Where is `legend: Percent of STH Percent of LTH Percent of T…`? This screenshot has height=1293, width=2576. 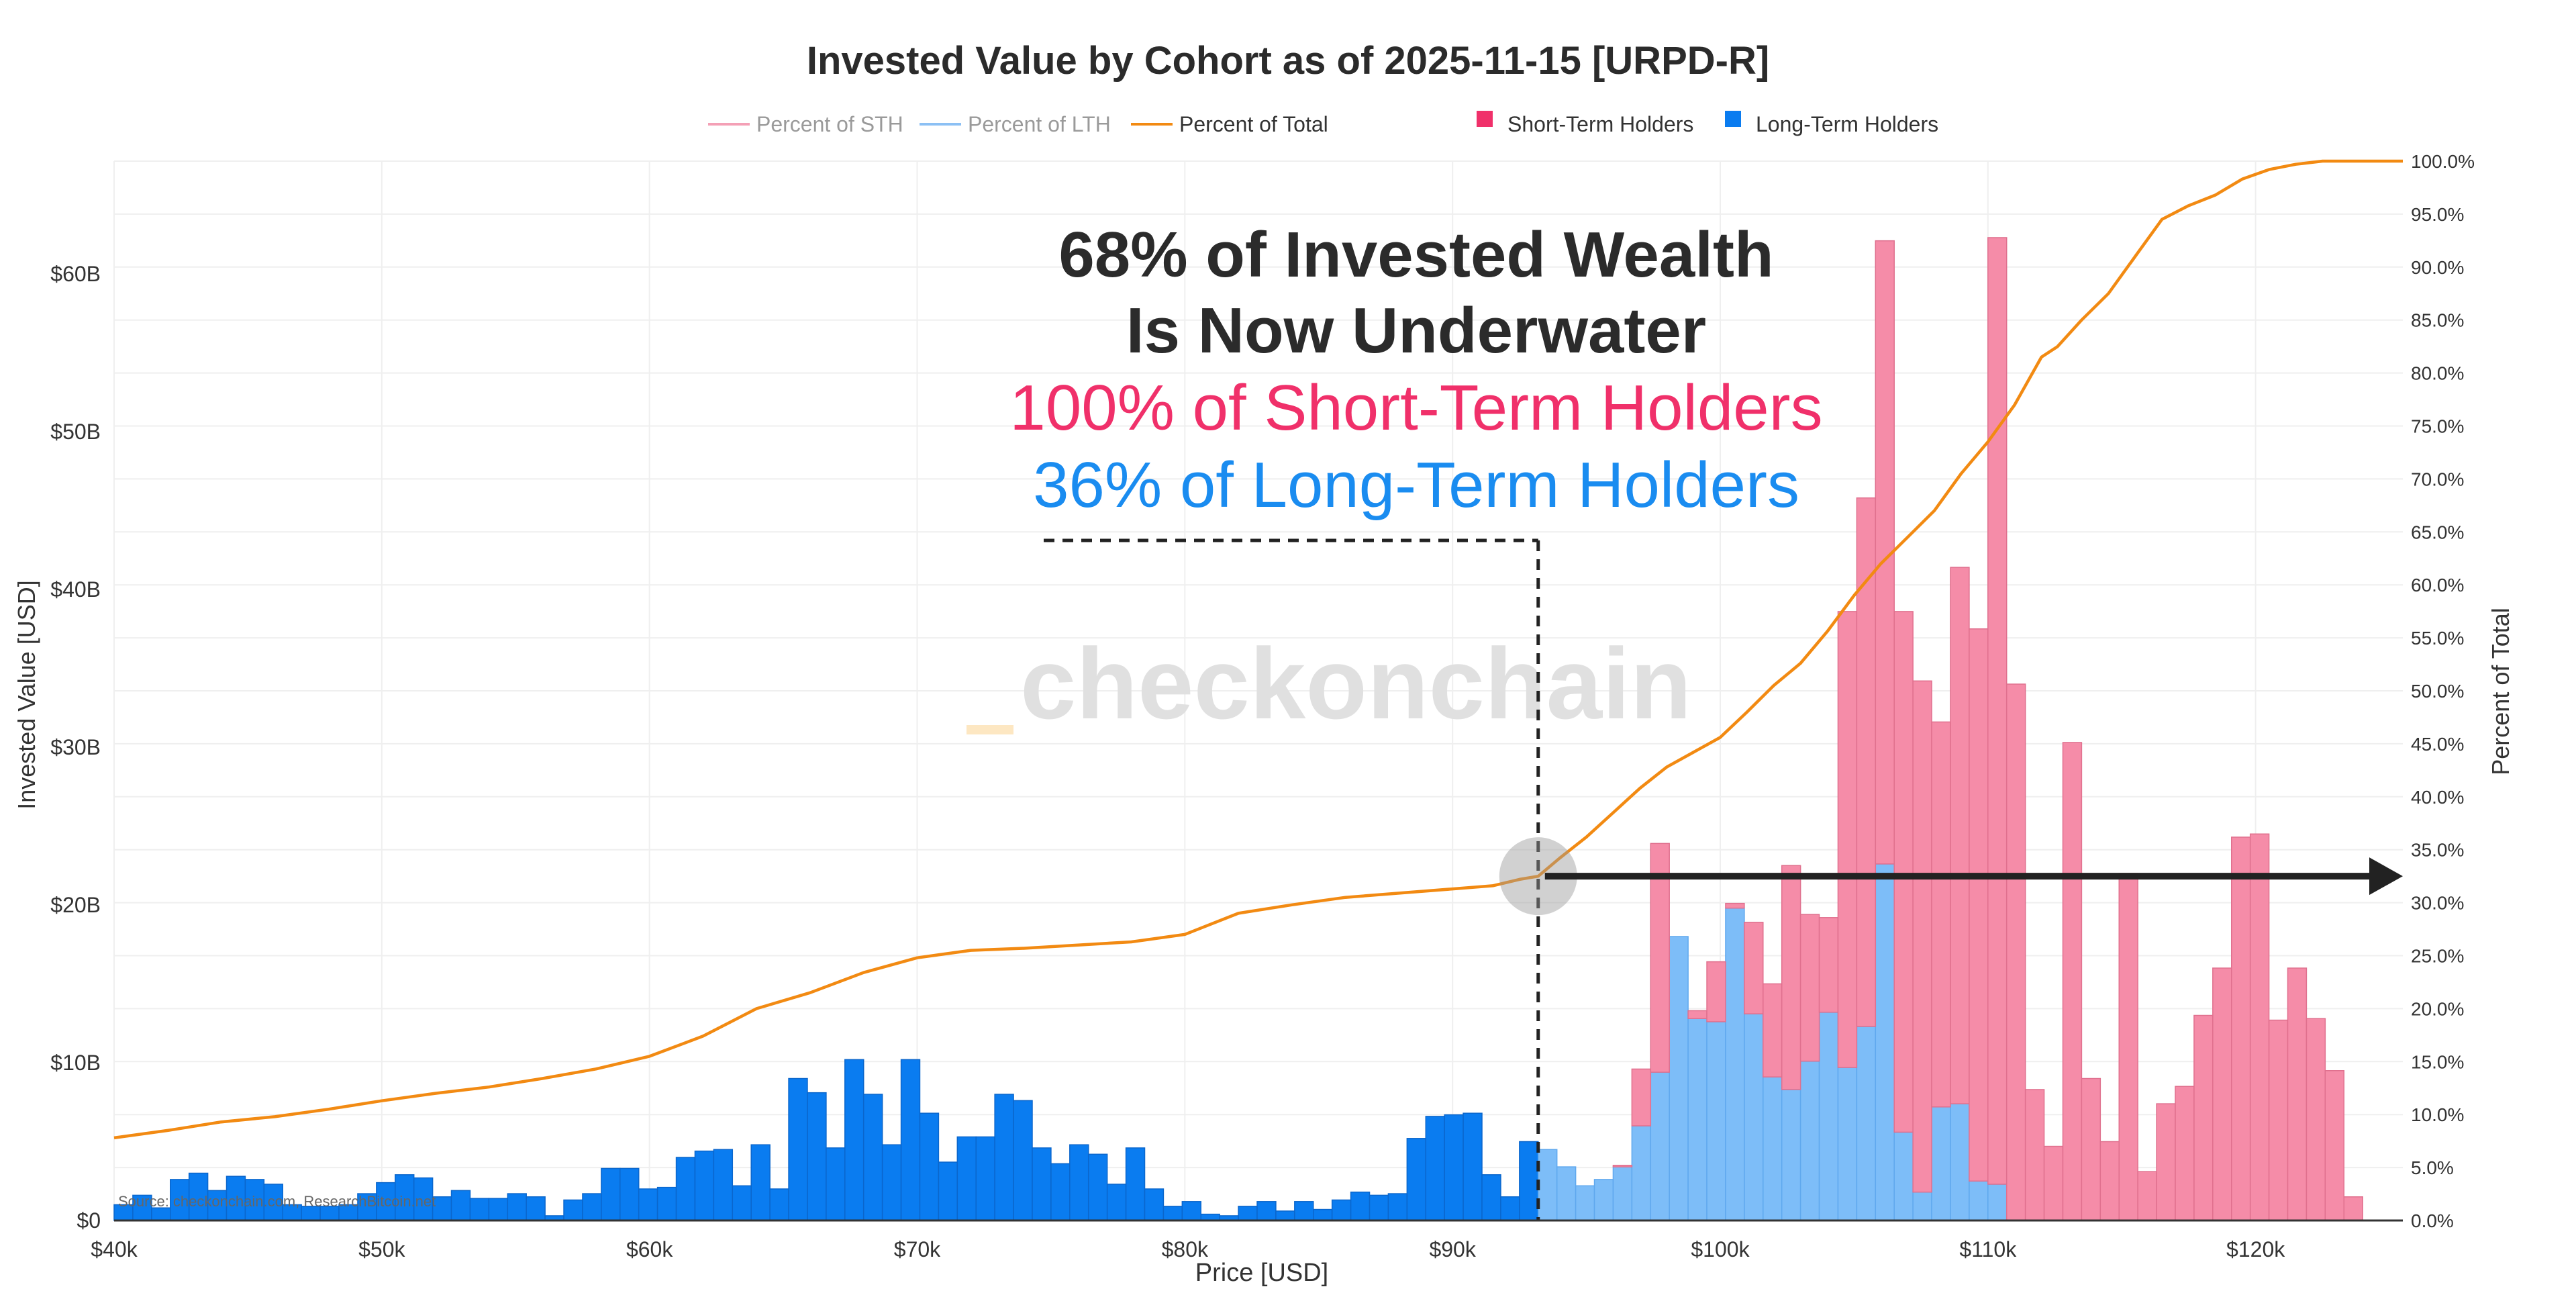
legend: Percent of STH Percent of LTH Percent of T… is located at coordinates (1323, 123).